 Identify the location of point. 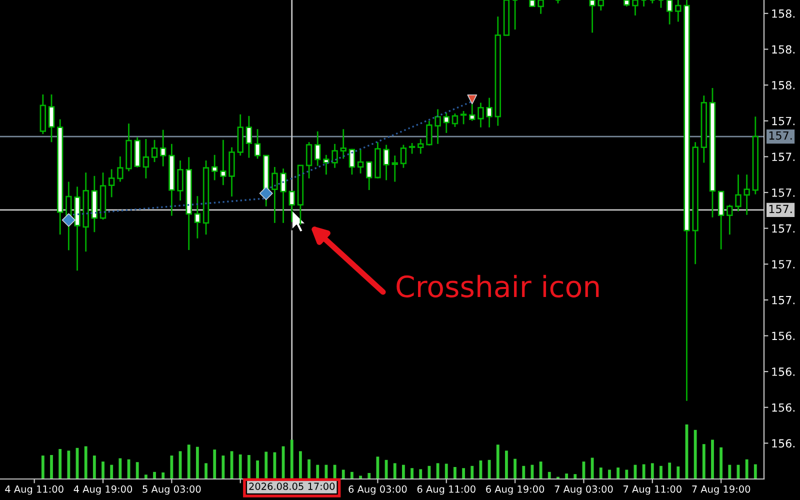
(266, 193).